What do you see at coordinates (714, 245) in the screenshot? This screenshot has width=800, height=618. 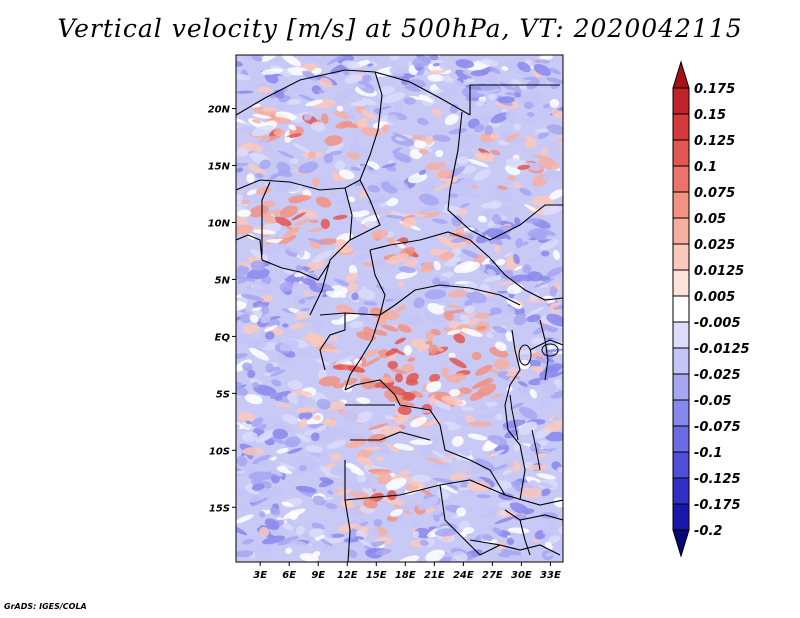 I see `colorbar-label: 0.025` at bounding box center [714, 245].